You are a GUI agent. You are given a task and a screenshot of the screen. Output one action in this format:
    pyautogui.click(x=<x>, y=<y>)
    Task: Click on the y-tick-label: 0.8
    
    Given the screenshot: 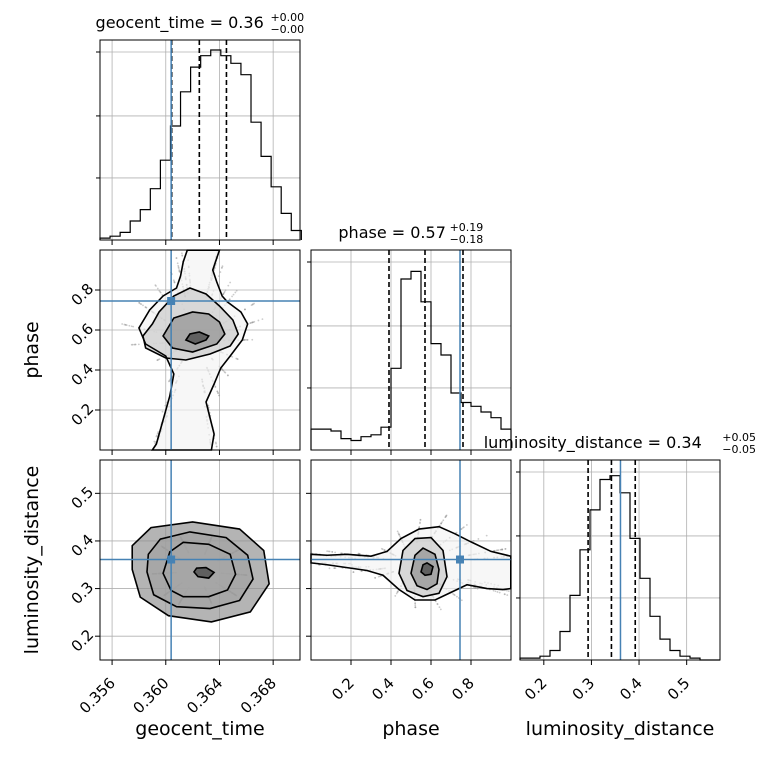 What is the action you would take?
    pyautogui.click(x=83, y=295)
    